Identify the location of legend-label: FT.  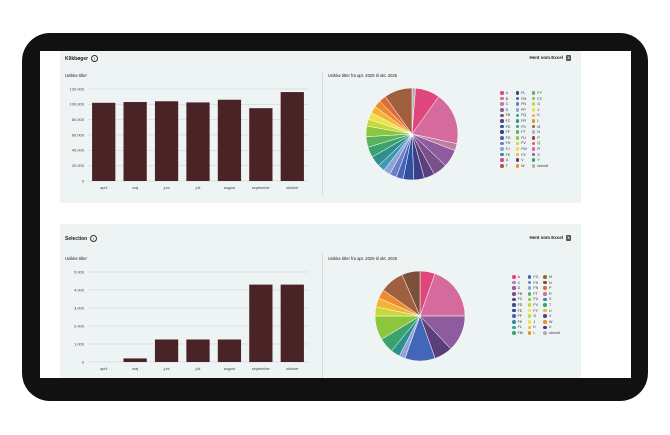
(535, 293).